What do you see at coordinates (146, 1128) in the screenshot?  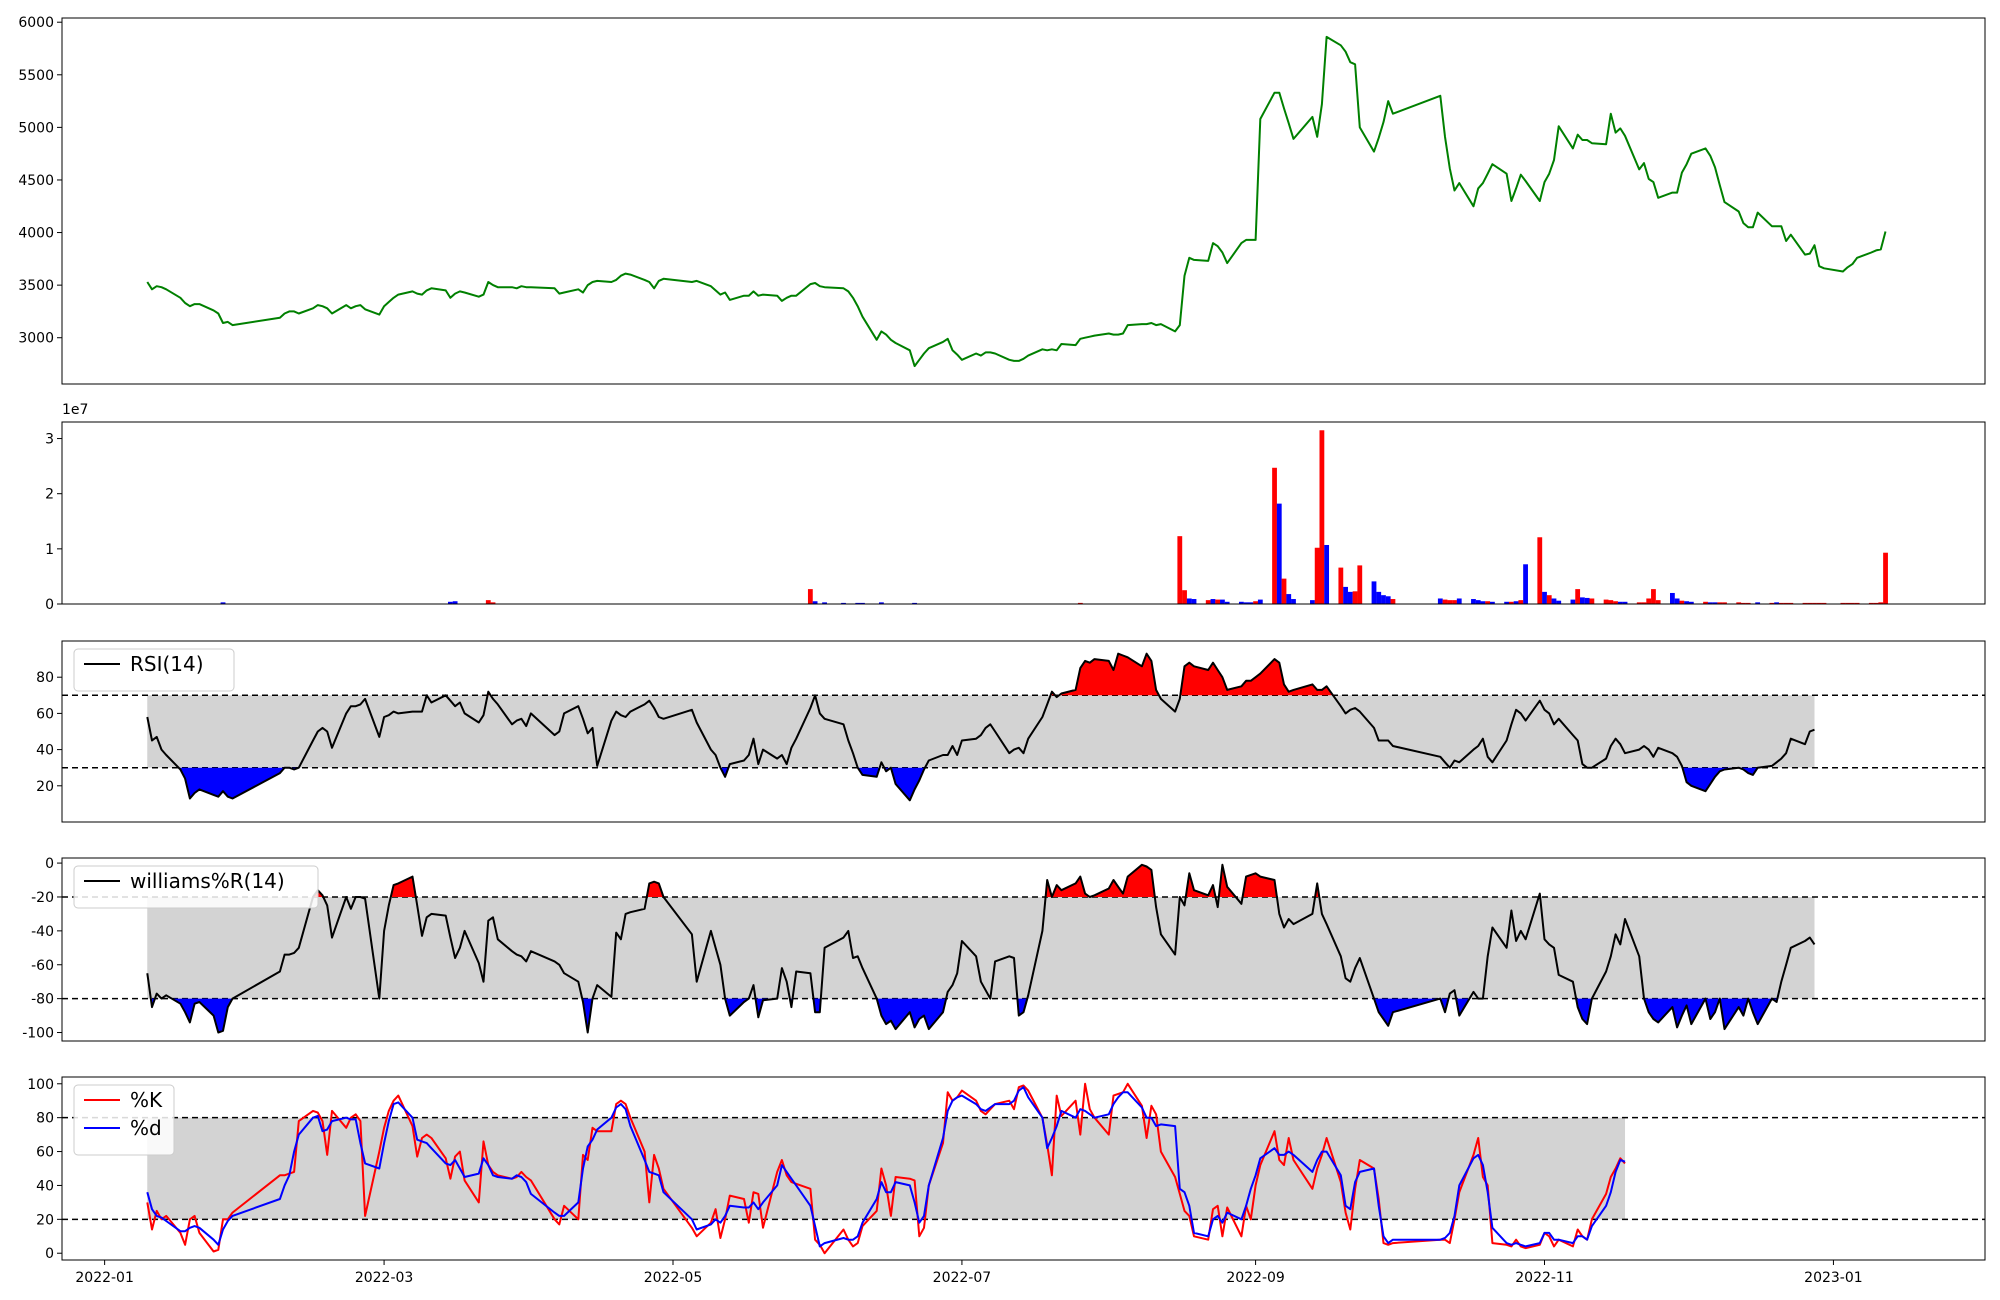 I see `stochastic-legend-label: %d` at bounding box center [146, 1128].